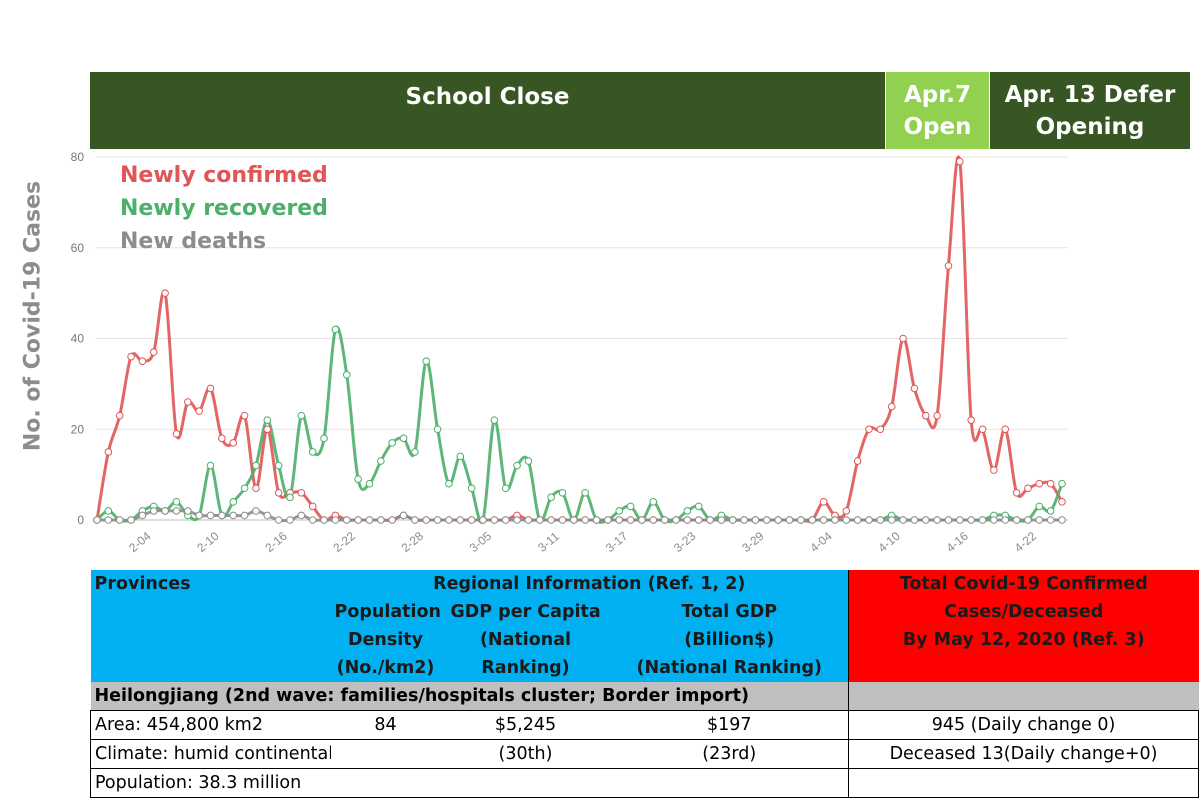 The width and height of the screenshot is (1200, 801). I want to click on apr7-open-label-line1: Apr.7, so click(937, 94).